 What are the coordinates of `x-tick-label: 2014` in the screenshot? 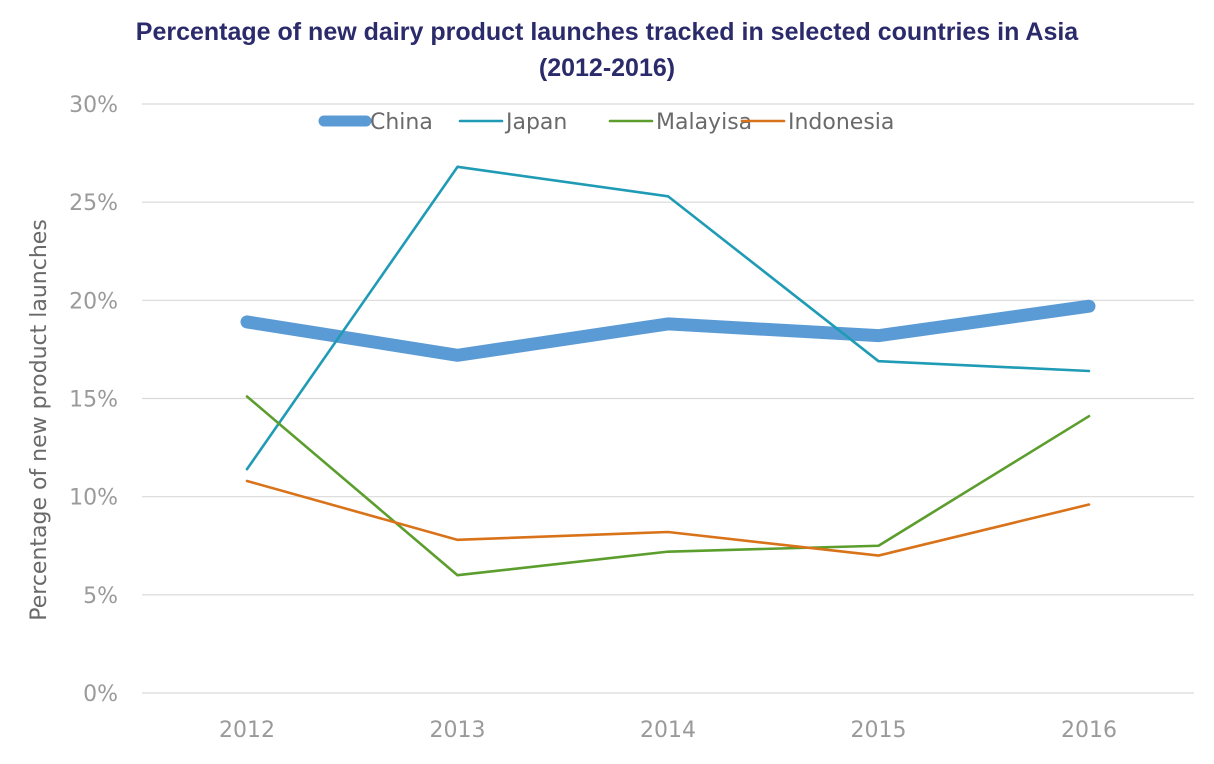 It's located at (668, 730).